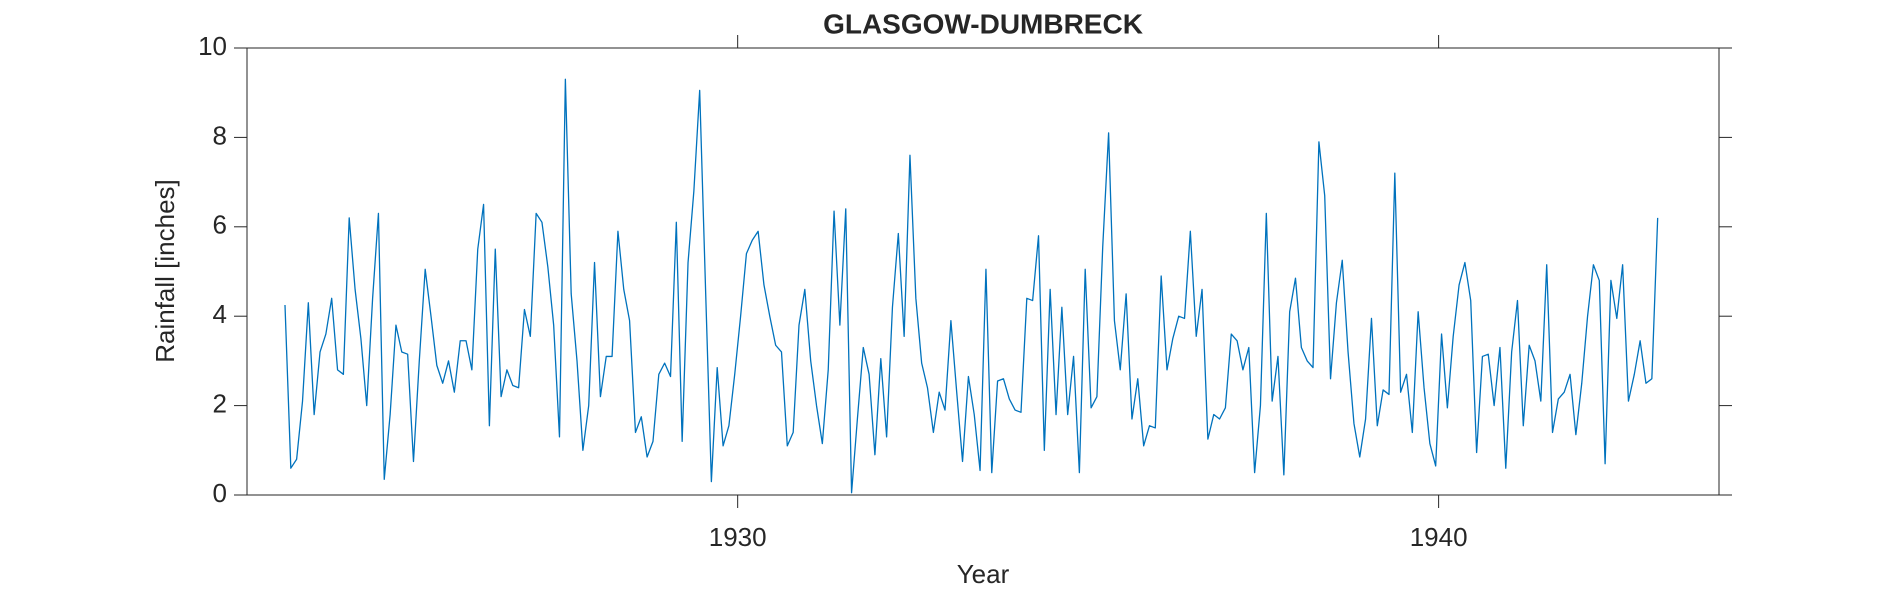  I want to click on x-tick-label: 1930, so click(738, 537).